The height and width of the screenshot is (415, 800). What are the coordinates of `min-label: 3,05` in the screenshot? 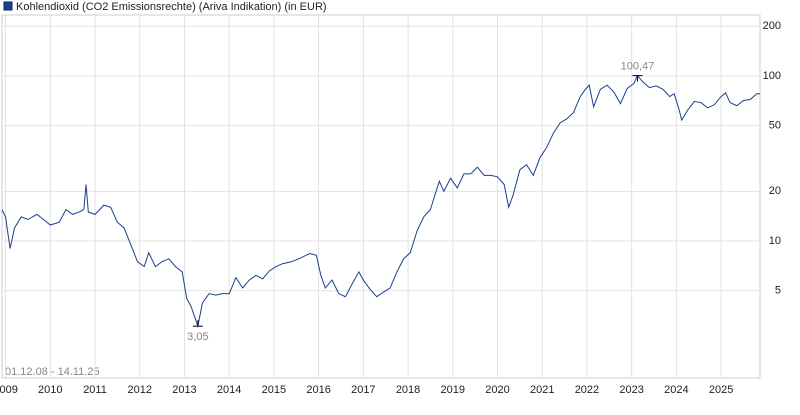 It's located at (197, 337).